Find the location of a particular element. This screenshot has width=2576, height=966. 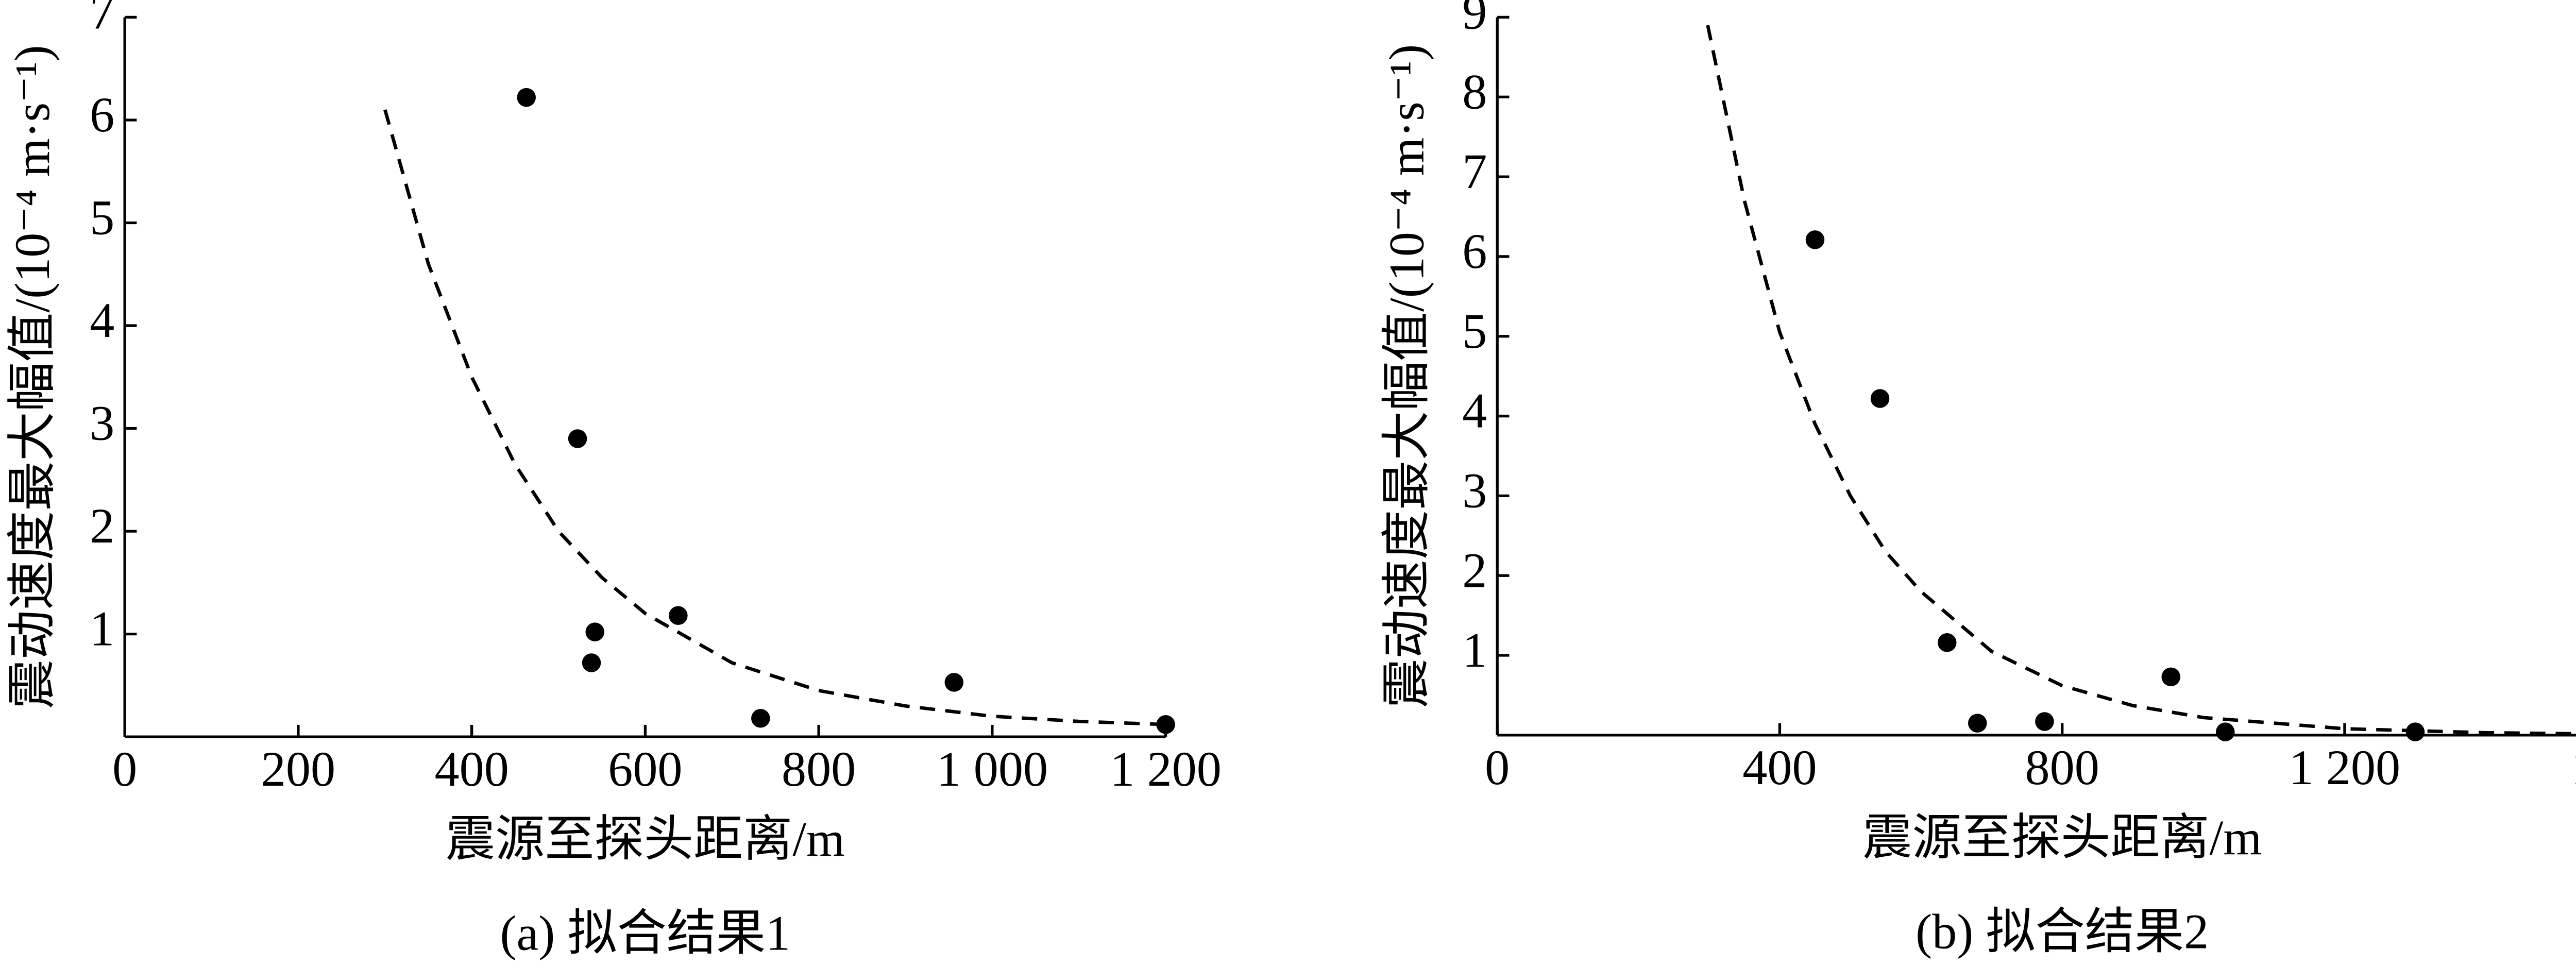

y-tick-label: 8 is located at coordinates (1474, 91).